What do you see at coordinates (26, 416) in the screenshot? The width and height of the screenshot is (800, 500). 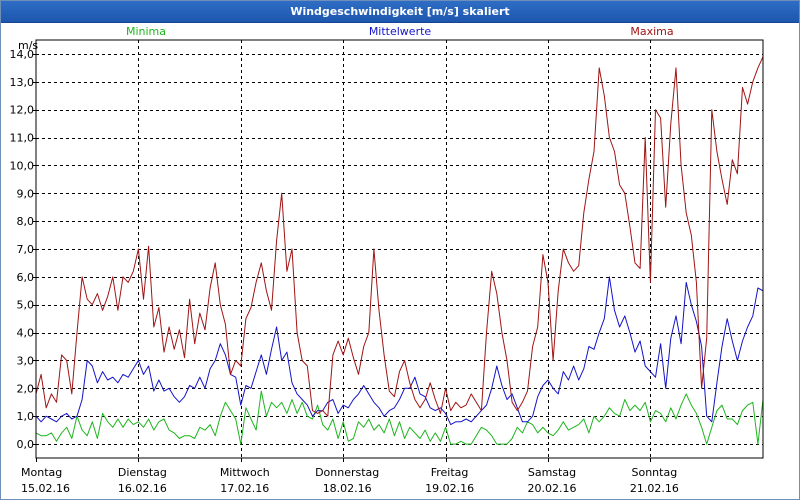 I see `y-tick-label-1: 1,0` at bounding box center [26, 416].